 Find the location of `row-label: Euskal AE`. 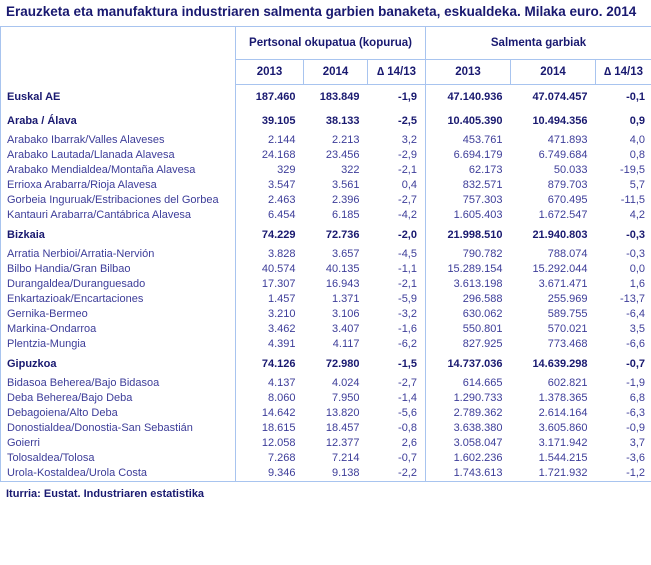

row-label: Euskal AE is located at coordinates (118, 96).